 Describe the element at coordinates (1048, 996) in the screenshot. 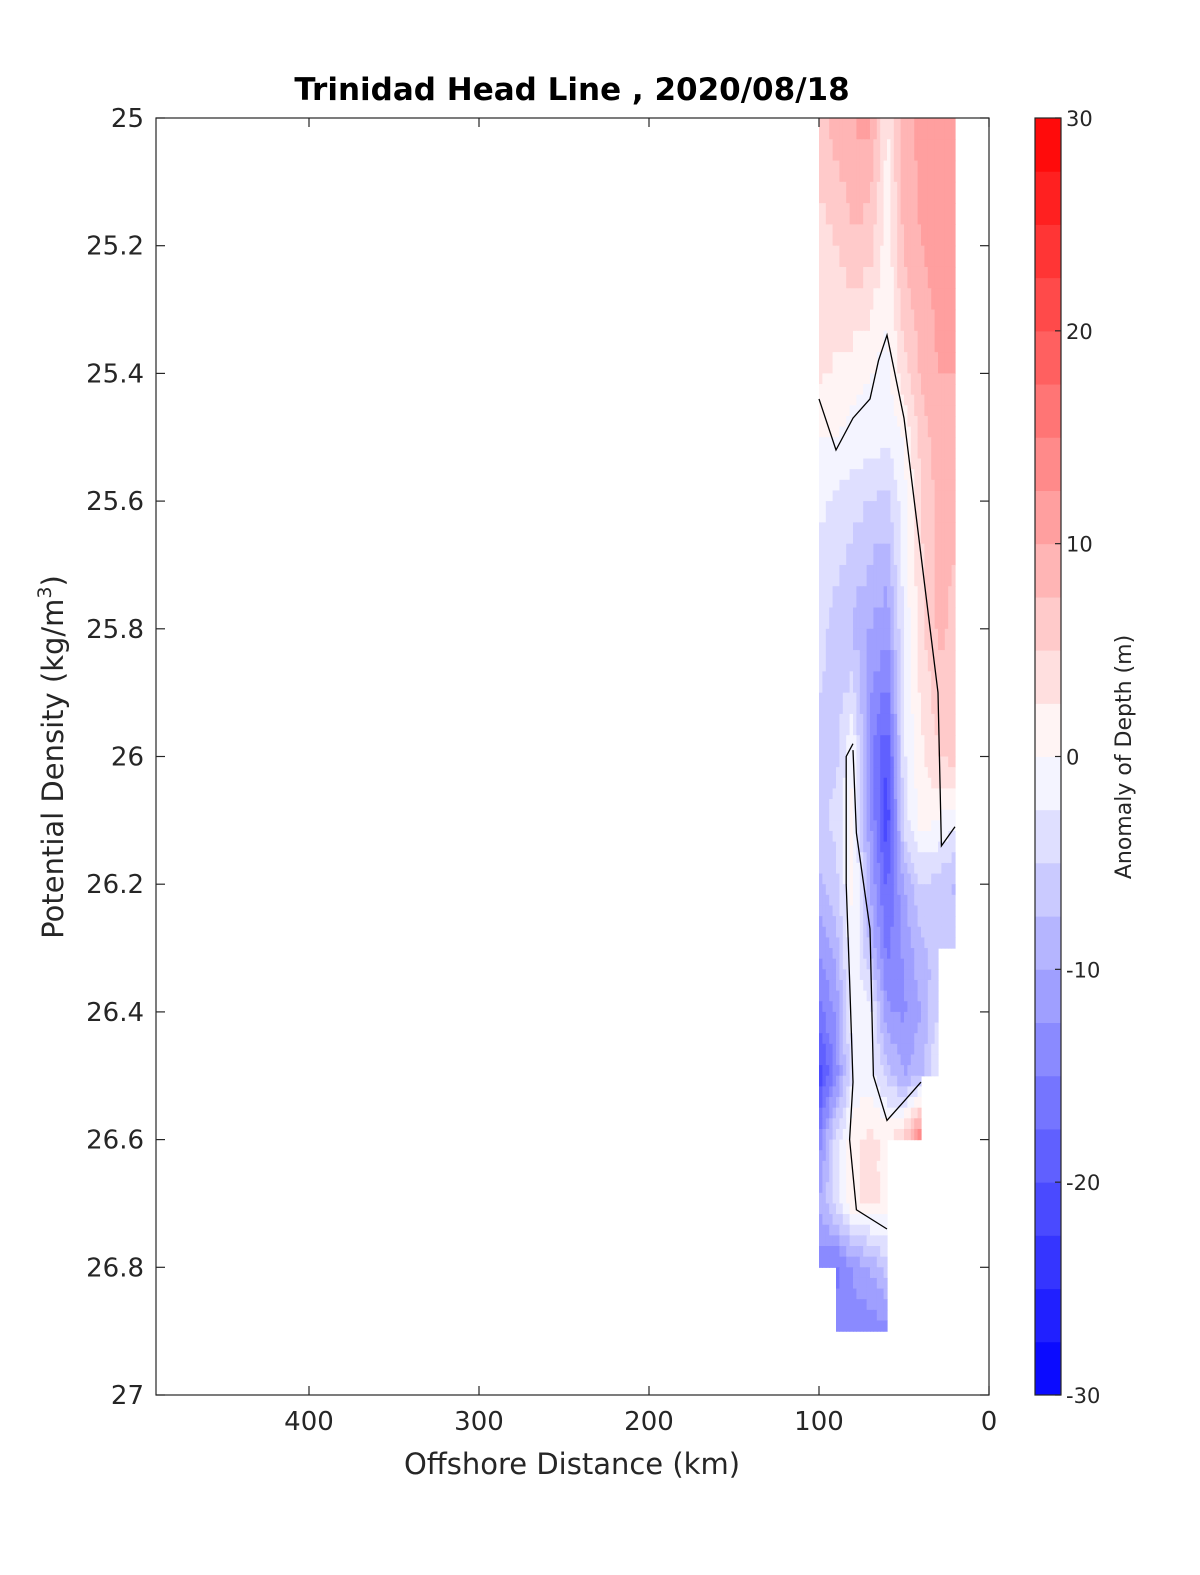

I see `colorbar-swatch` at that location.